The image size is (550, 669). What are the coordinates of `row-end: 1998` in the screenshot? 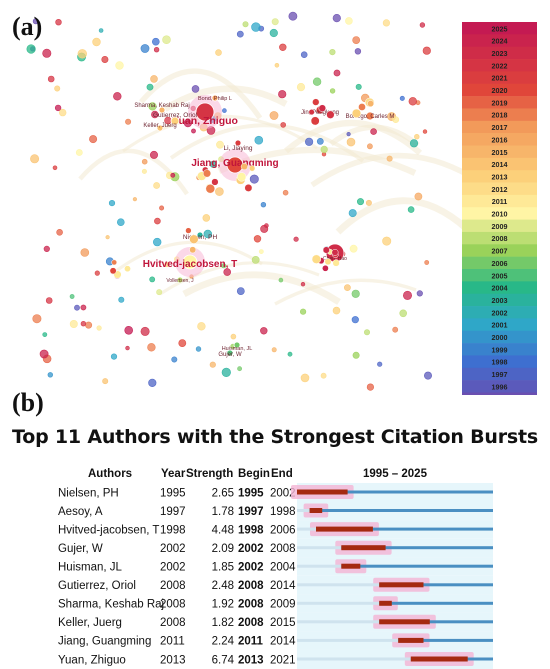 It's located at (283, 512).